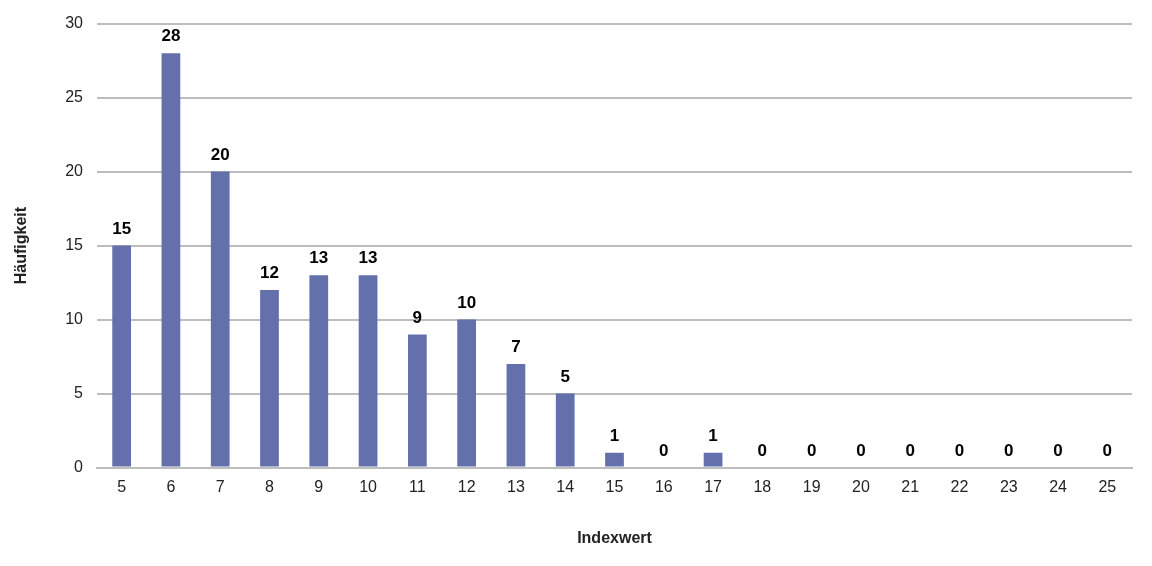 This screenshot has height=566, width=1152. I want to click on x-tick-label: 16, so click(663, 486).